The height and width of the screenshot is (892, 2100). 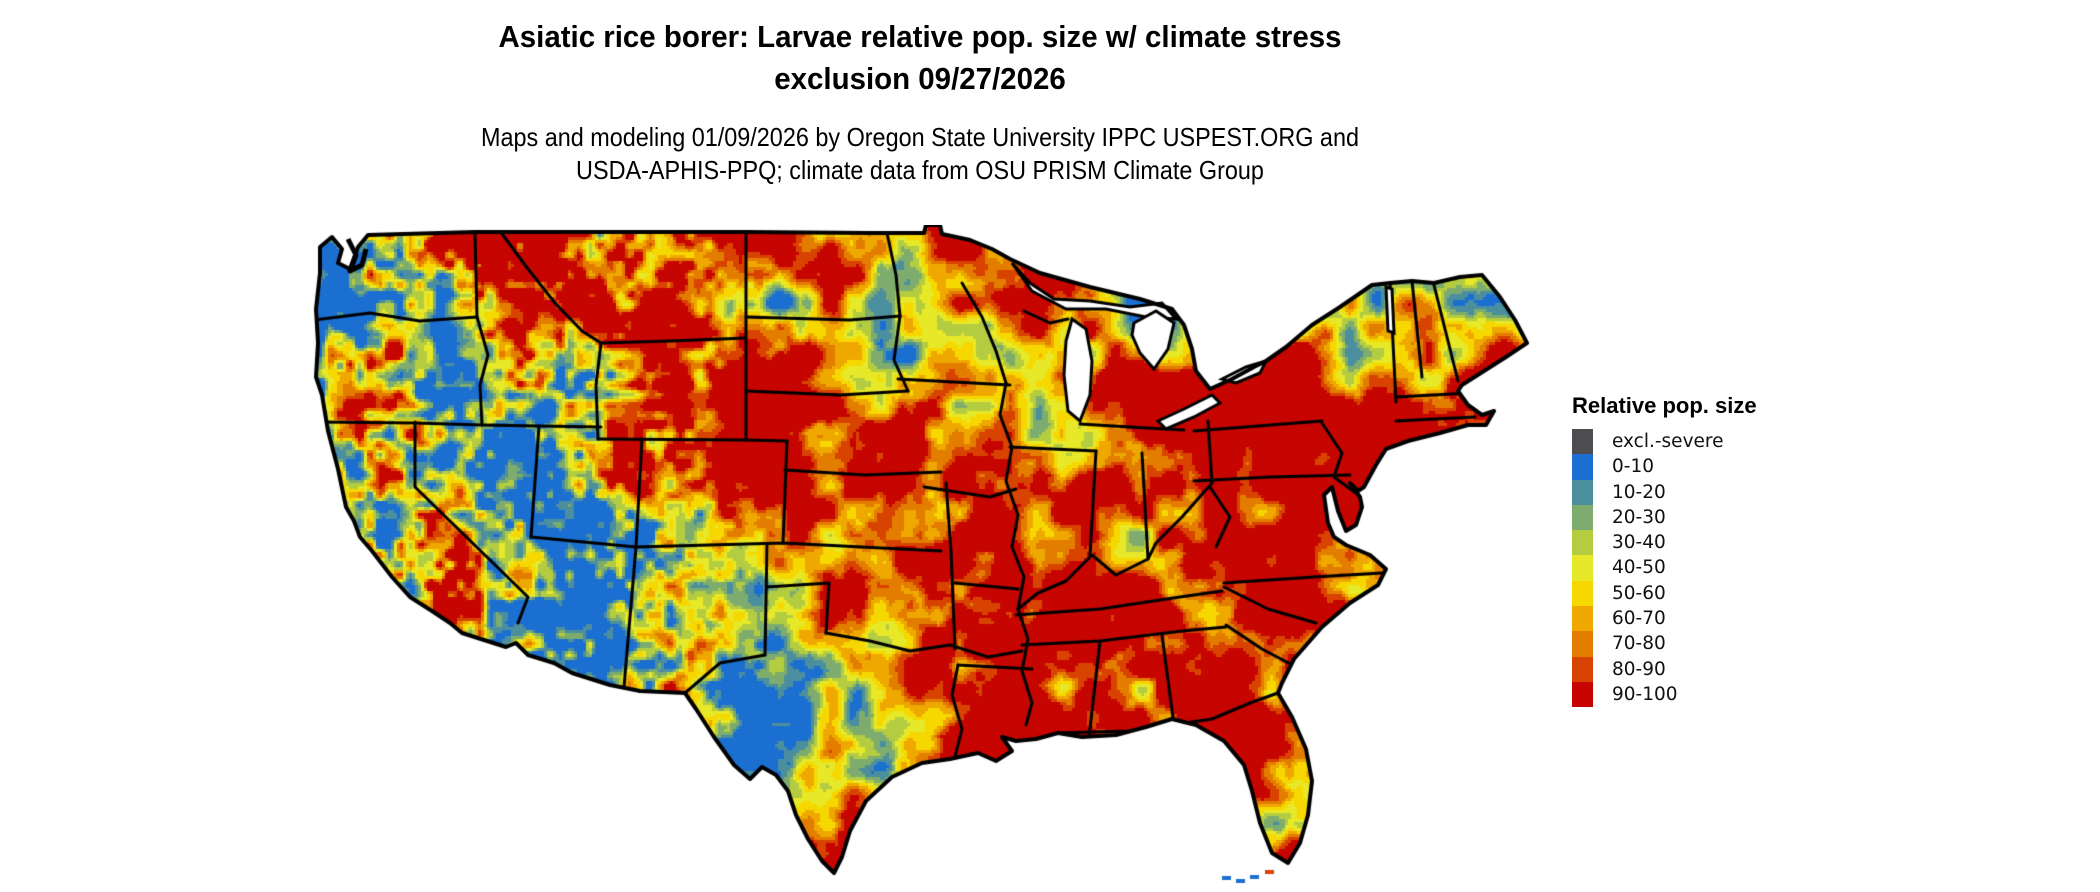 I want to click on legend-label: 90-100, so click(x=1645, y=694).